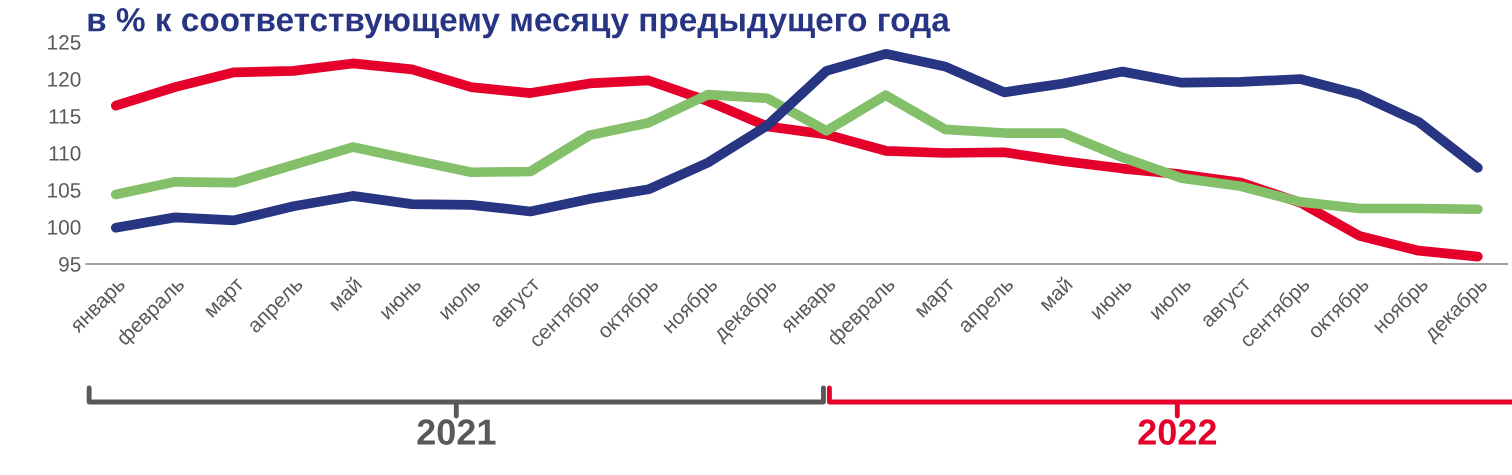 Image resolution: width=1512 pixels, height=475 pixels. I want to click on chart-title: в % к соответствующему месяцу предыдущего года, so click(519, 23).